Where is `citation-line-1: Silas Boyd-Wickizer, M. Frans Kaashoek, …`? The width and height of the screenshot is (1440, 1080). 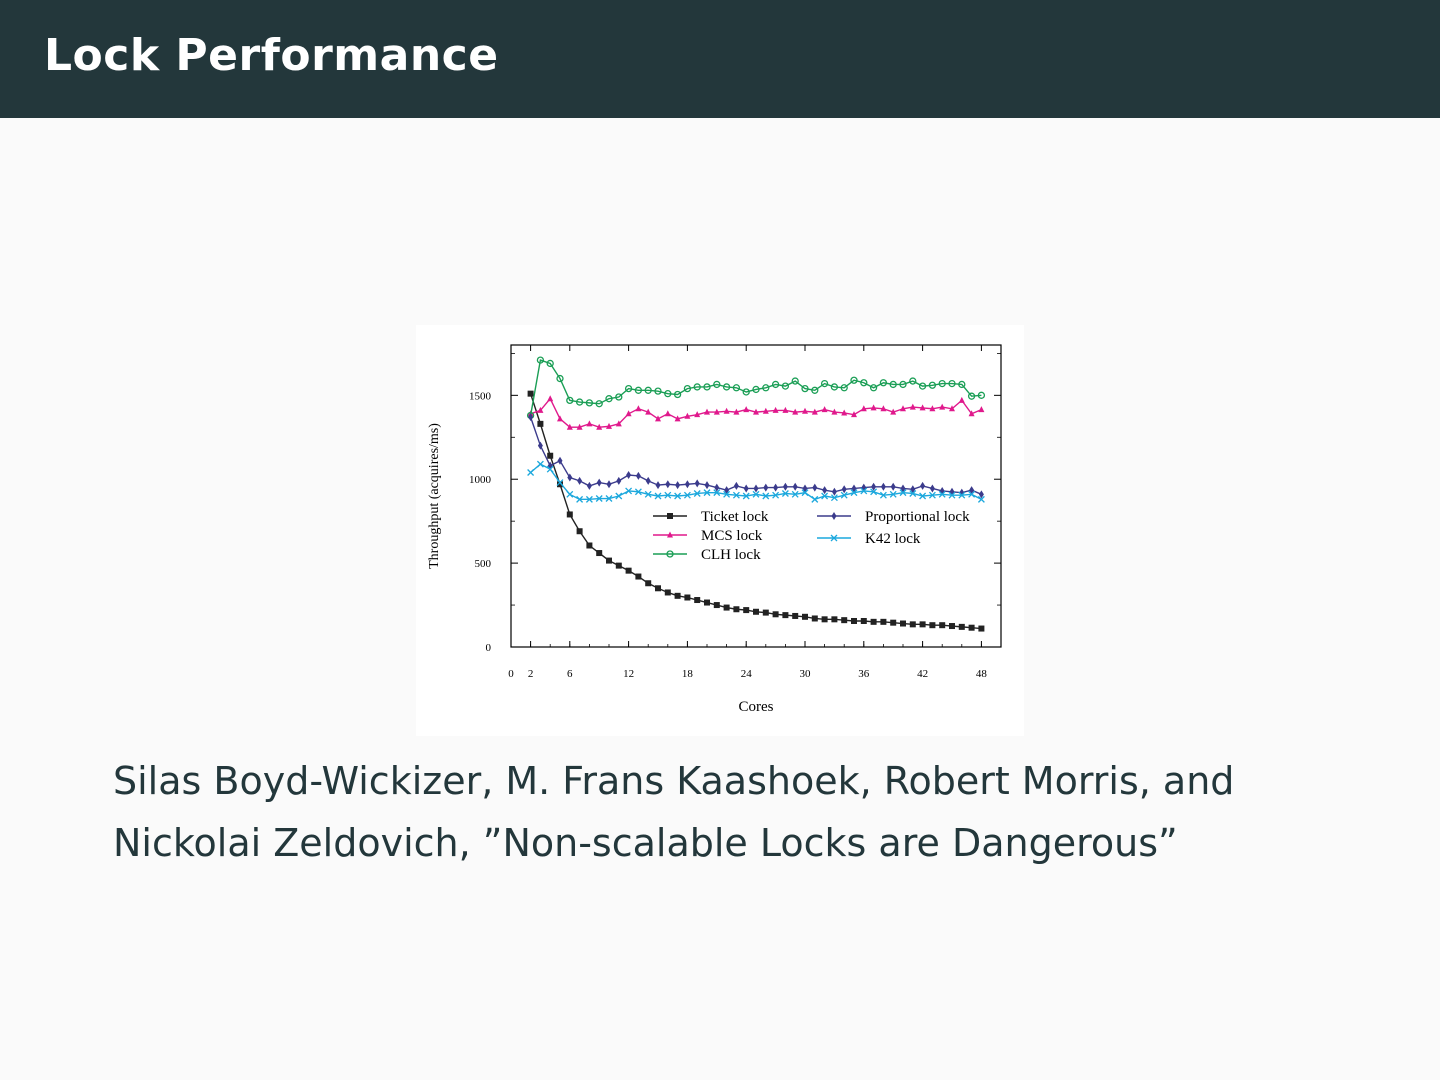
citation-line-1: Silas Boyd-Wickizer, M. Frans Kaashoek, … is located at coordinates (674, 781).